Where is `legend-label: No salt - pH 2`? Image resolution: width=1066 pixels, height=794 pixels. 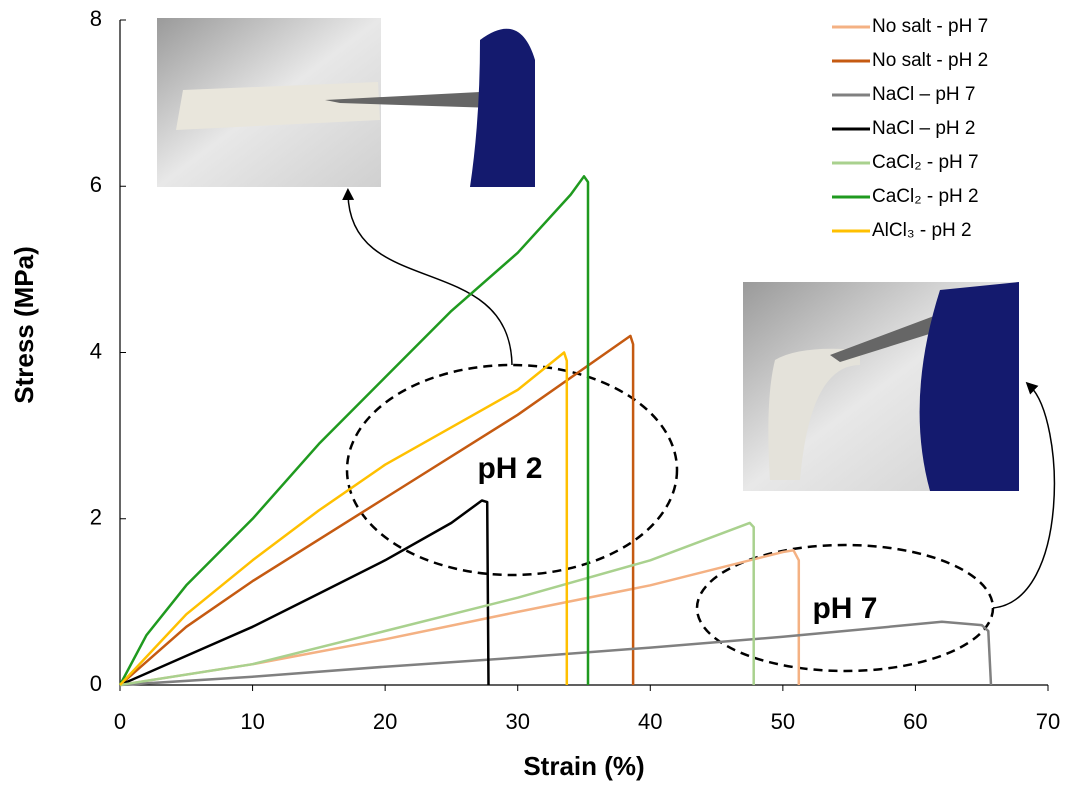 legend-label: No salt - pH 2 is located at coordinates (930, 60).